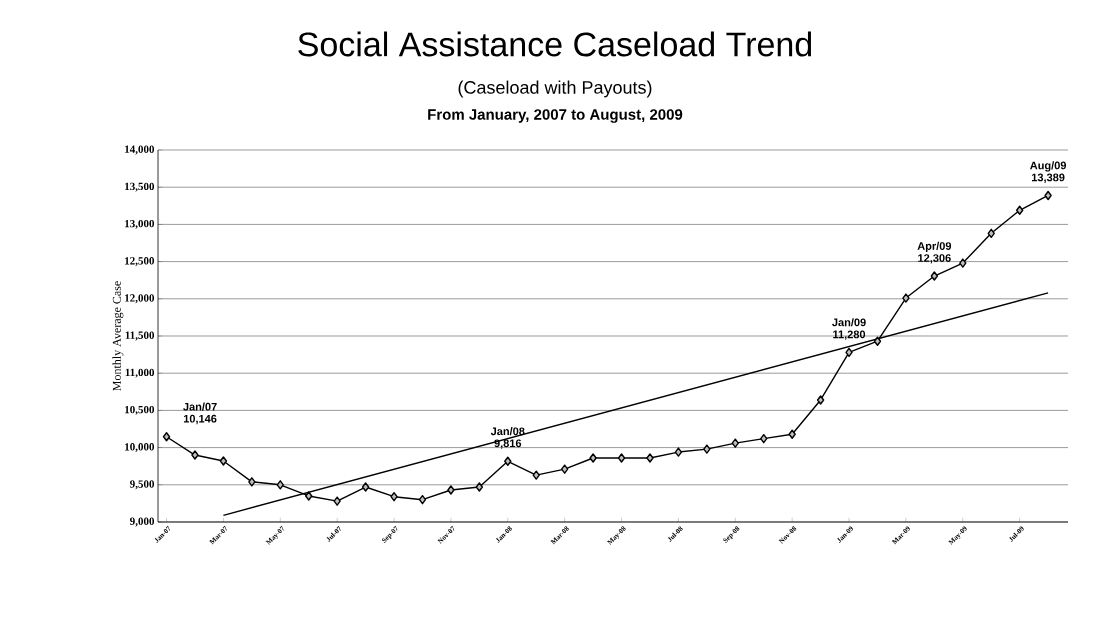 Image resolution: width=1110 pixels, height=634 pixels. Describe the element at coordinates (507, 438) in the screenshot. I see `annotation: Jan/08 9,816` at that location.